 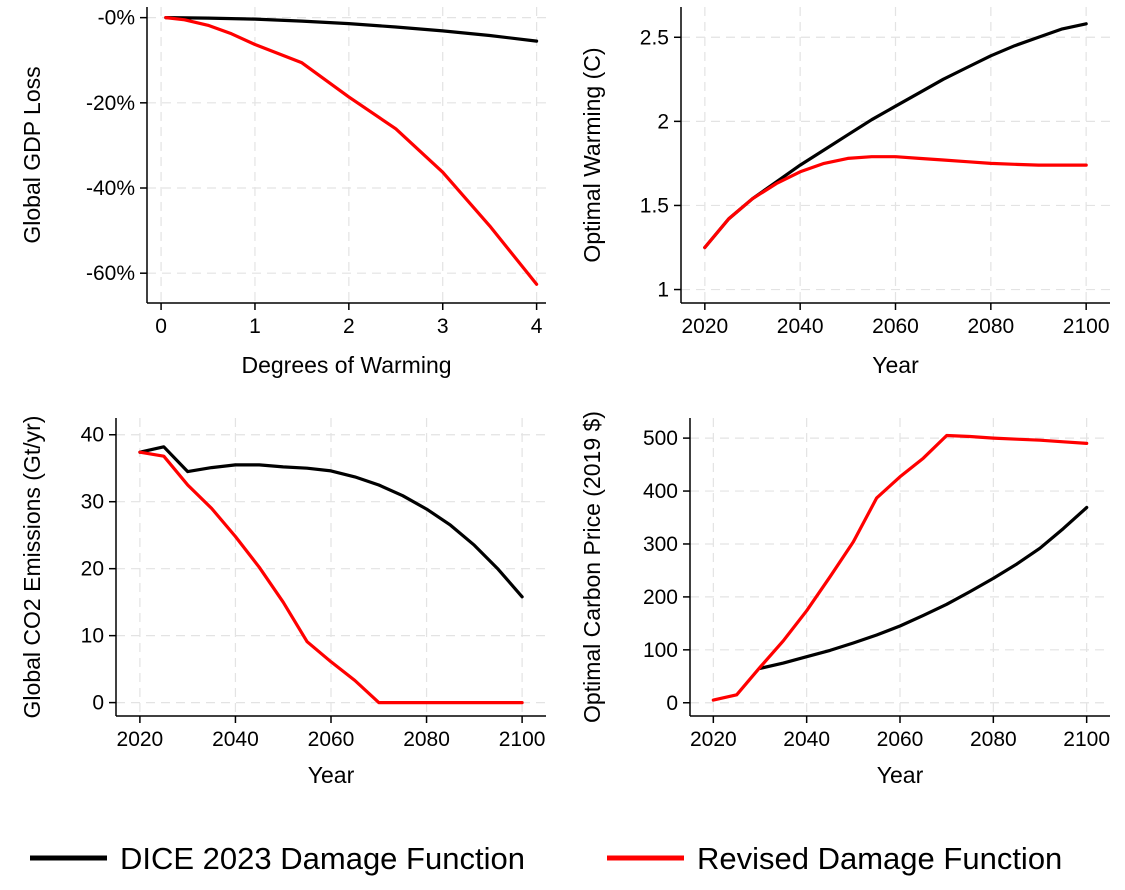 What do you see at coordinates (660, 438) in the screenshot?
I see `y-tick-label: 500` at bounding box center [660, 438].